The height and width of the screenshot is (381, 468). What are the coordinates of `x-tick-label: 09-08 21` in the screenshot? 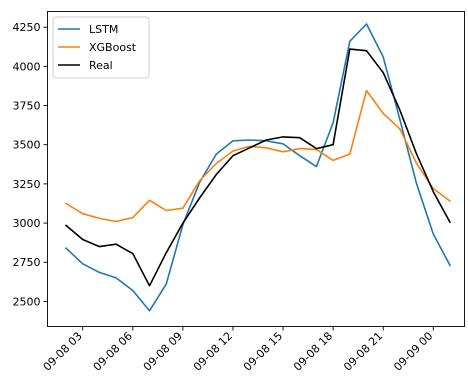 It's located at (363, 351).